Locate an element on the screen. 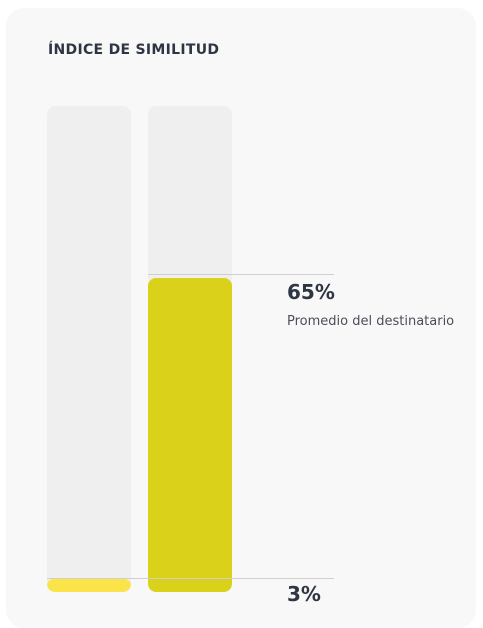 Image resolution: width=483 pixels, height=628 pixels. own-value-label: 3% is located at coordinates (304, 594).